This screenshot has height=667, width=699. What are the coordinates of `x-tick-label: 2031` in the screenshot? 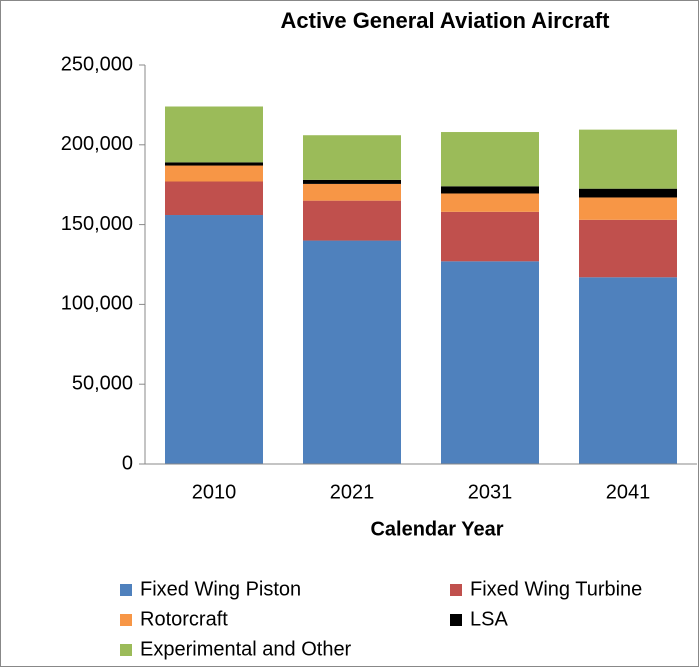 It's located at (490, 492).